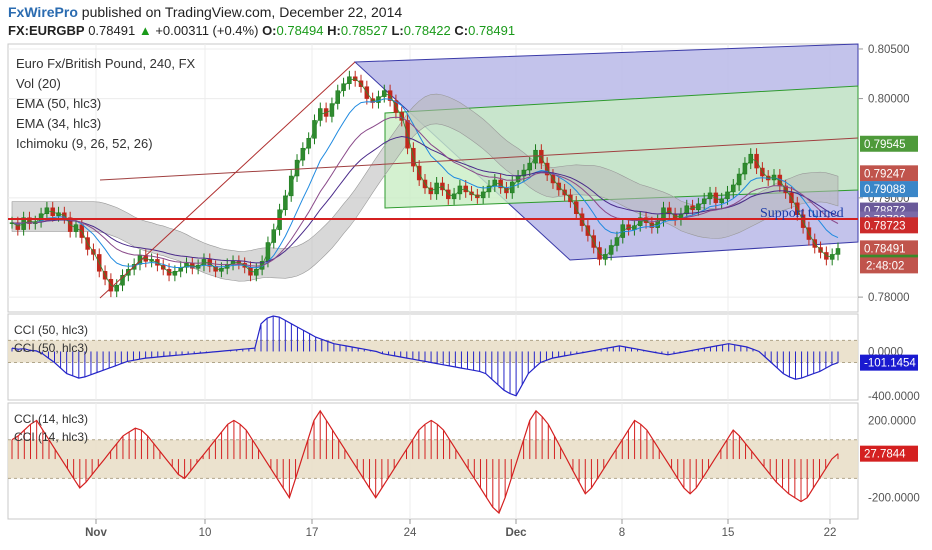 This screenshot has height=550, width=932. What do you see at coordinates (479, 159) in the screenshot?
I see `trendline-mid` at bounding box center [479, 159].